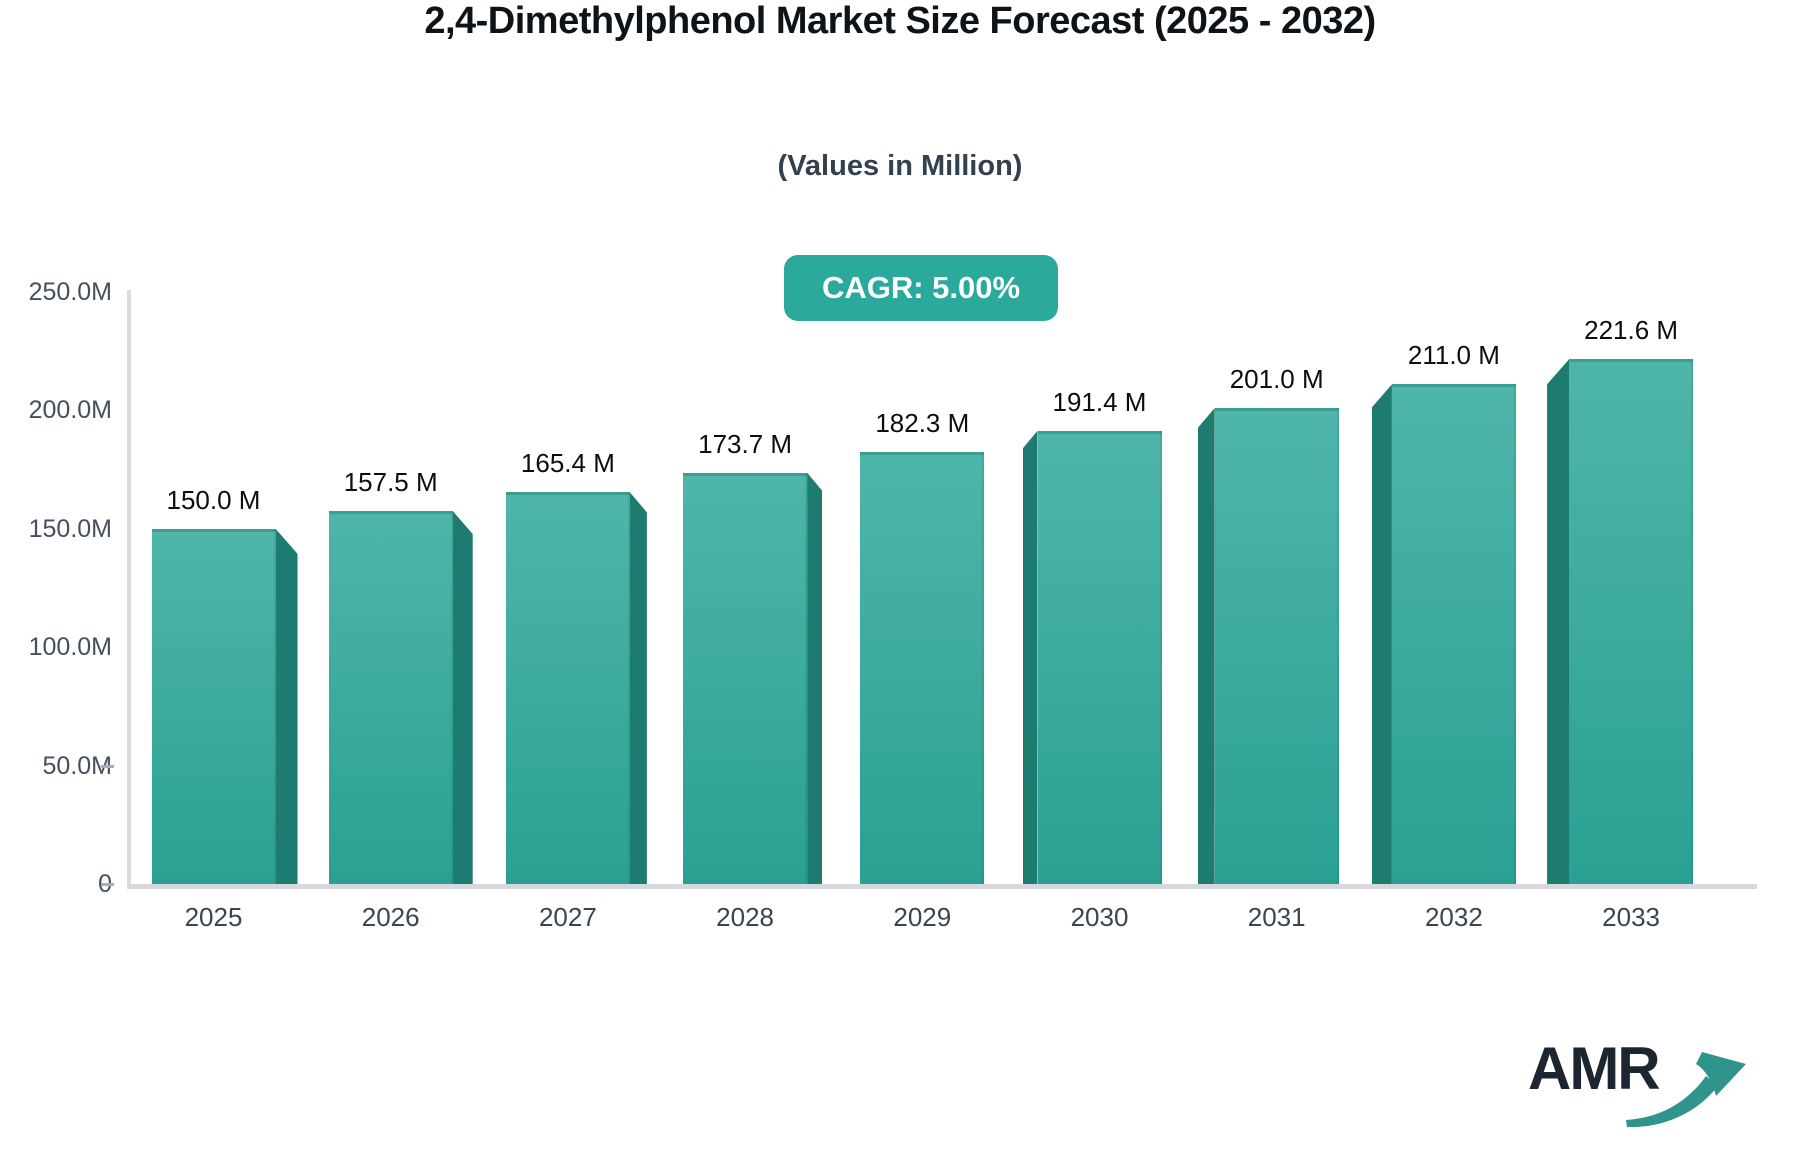  I want to click on x-axis-label-2028: 2028, so click(745, 917).